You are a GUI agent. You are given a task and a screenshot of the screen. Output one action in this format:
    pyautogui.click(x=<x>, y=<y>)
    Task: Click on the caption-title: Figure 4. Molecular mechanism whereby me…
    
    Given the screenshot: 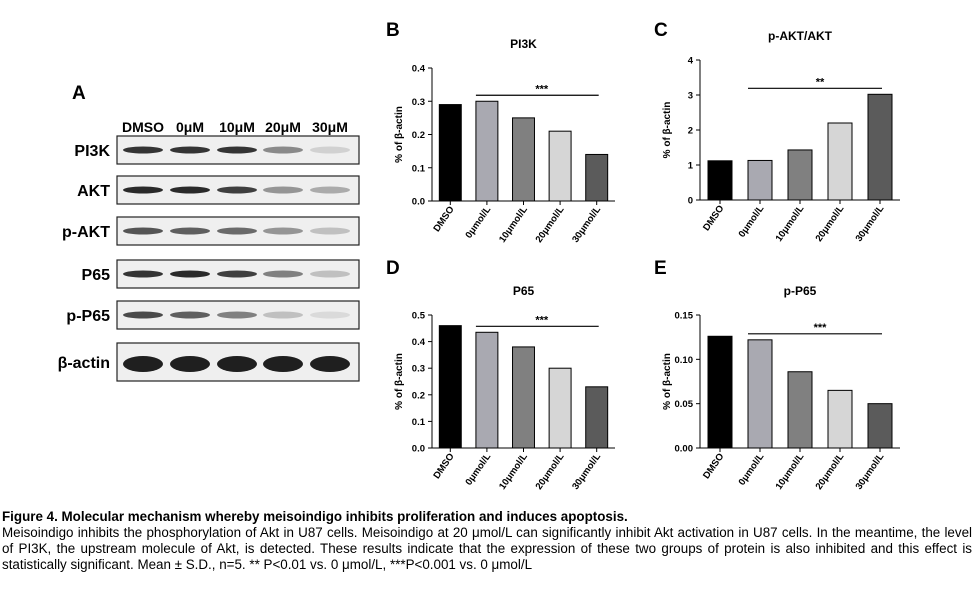 What is the action you would take?
    pyautogui.click(x=315, y=516)
    